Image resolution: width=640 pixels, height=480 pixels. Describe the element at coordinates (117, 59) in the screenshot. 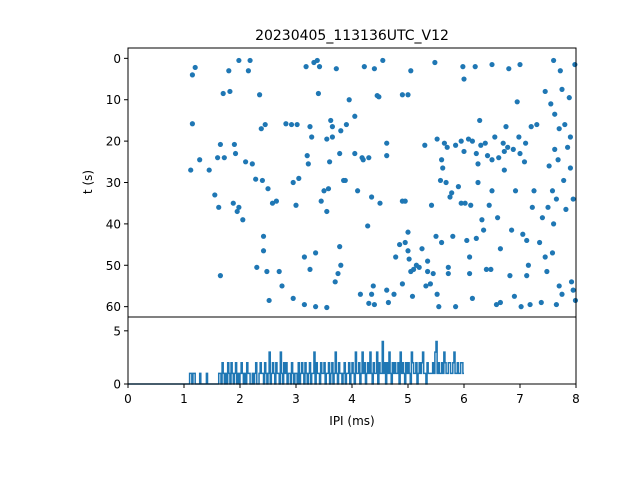

I see `scatter-y-tick-label: 0` at that location.